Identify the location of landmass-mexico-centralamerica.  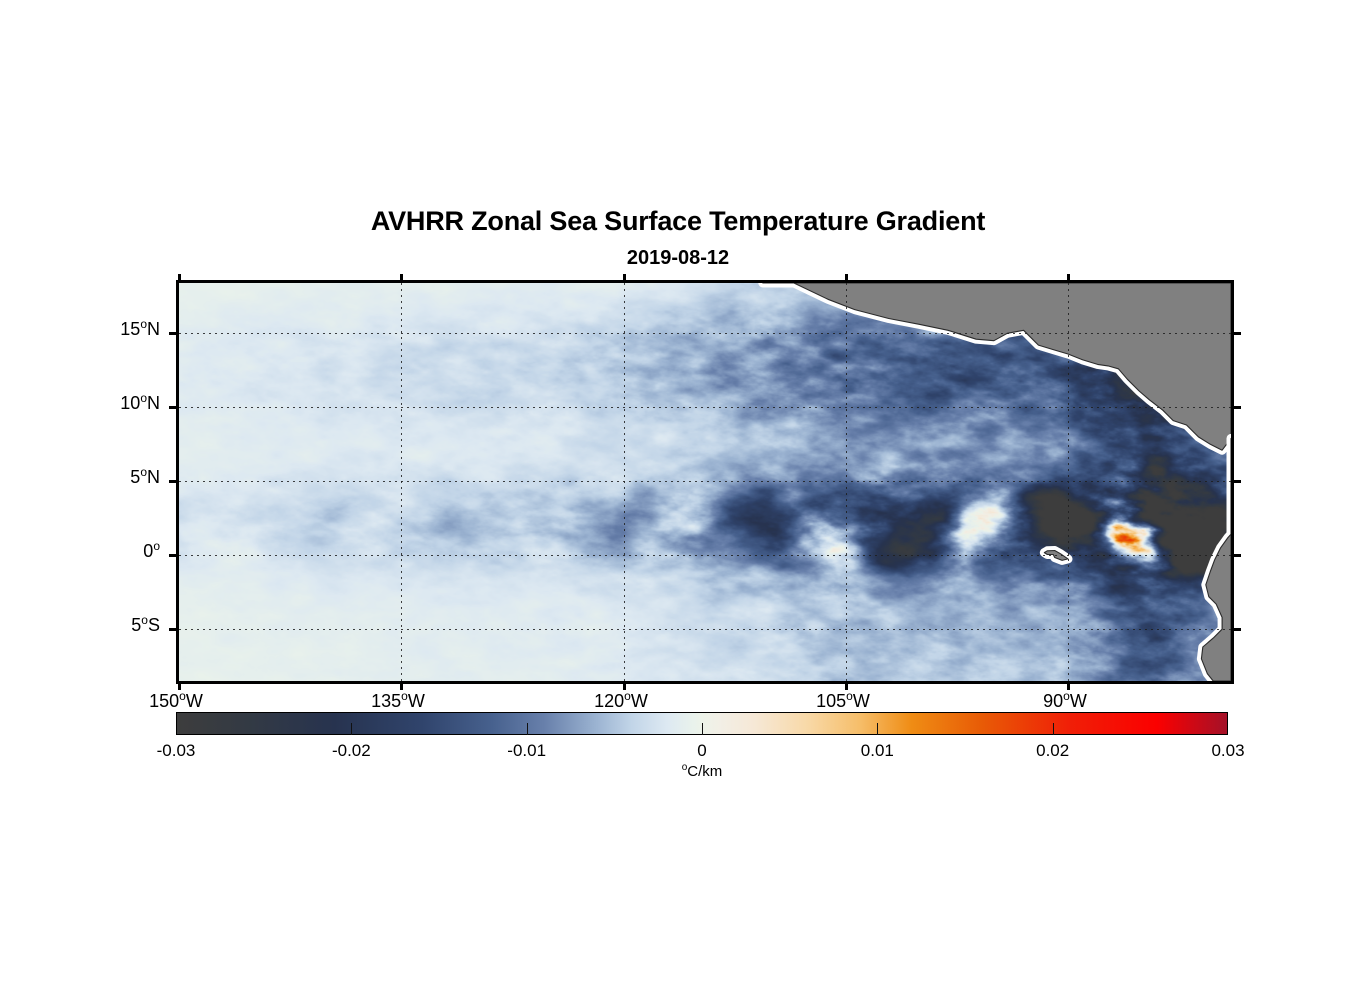
(996, 367).